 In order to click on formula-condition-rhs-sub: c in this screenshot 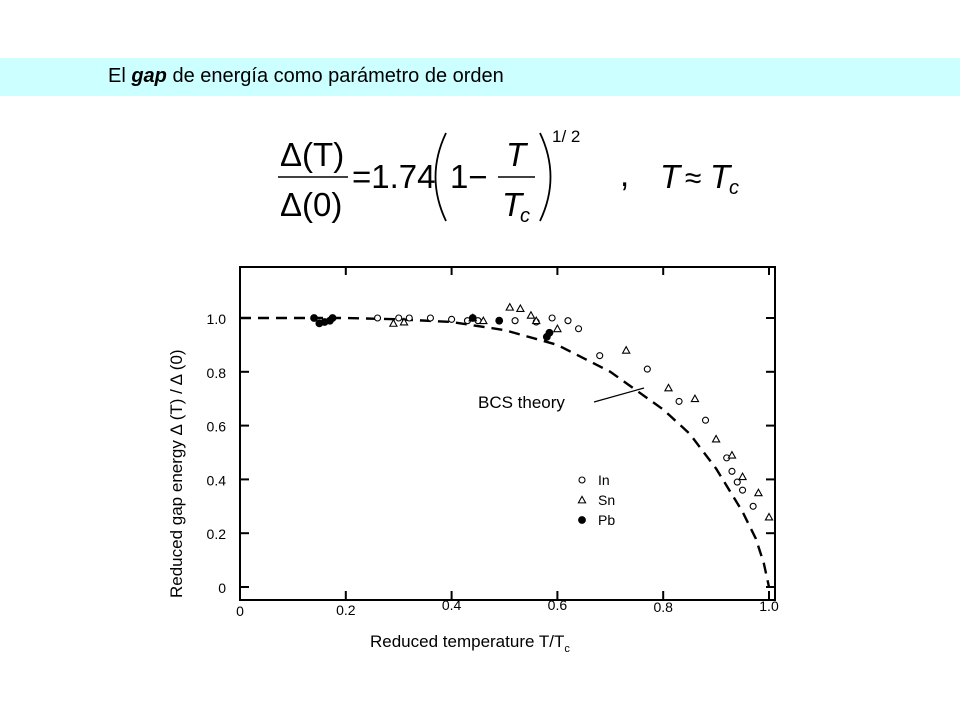, I will do `click(734, 188)`.